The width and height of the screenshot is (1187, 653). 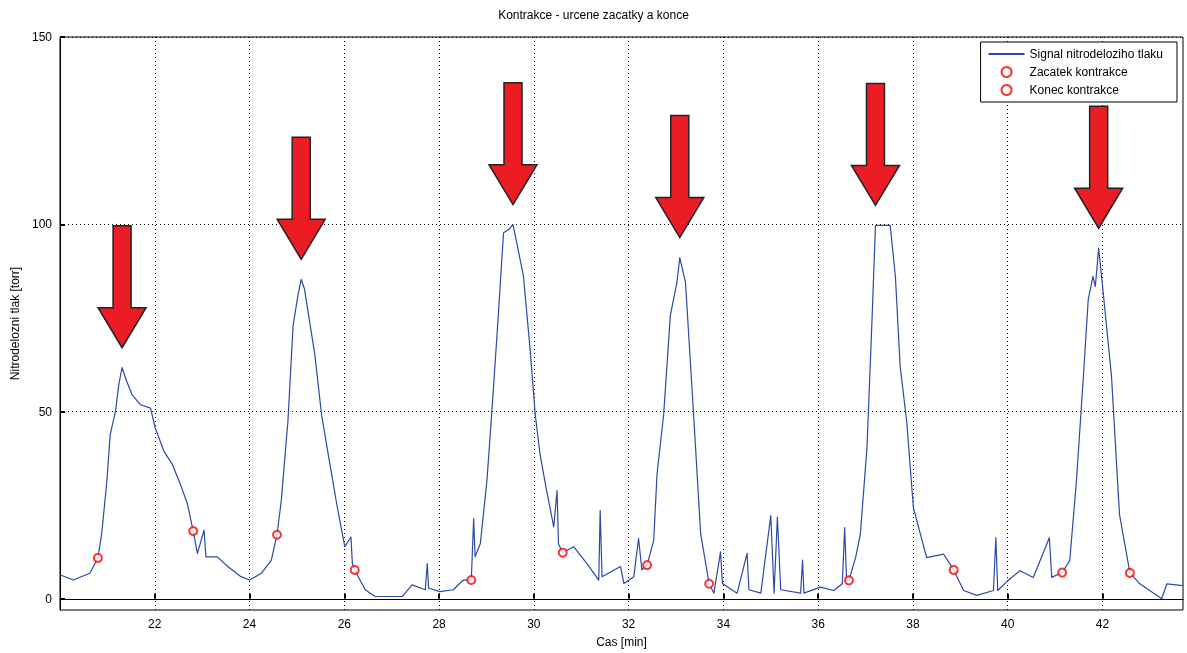 What do you see at coordinates (439, 624) in the screenshot?
I see `x-tick-label: 28` at bounding box center [439, 624].